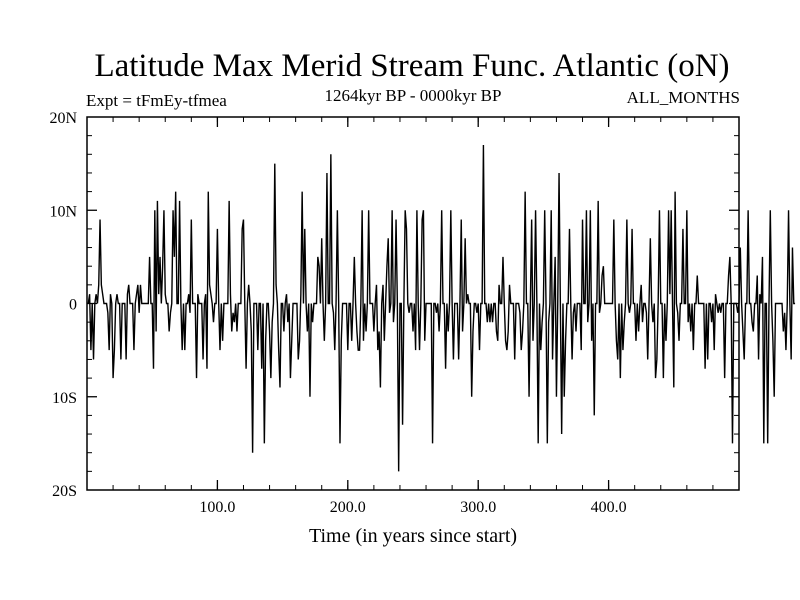  I want to click on x-axis-label: Time (in years since start), so click(413, 536).